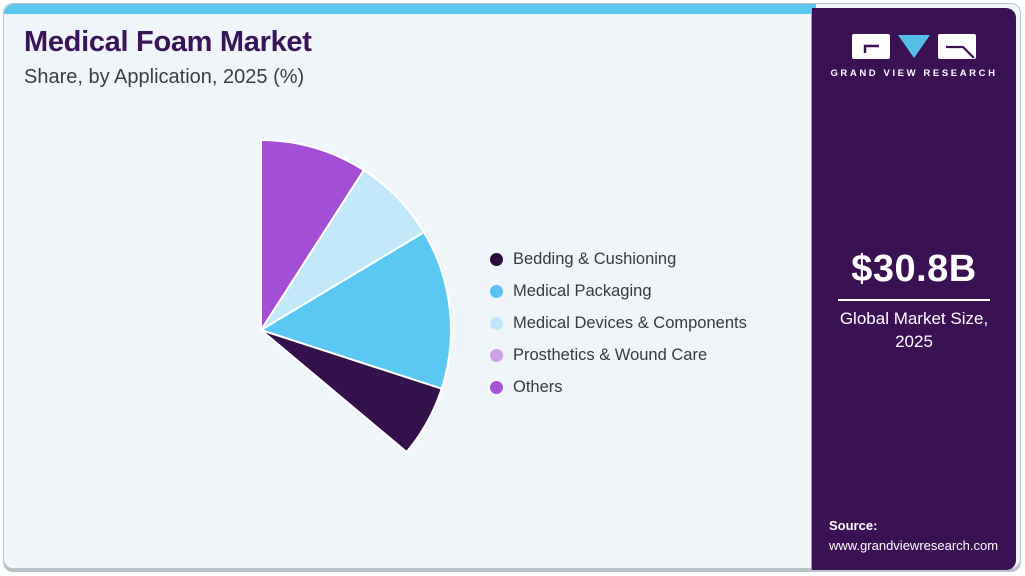 The width and height of the screenshot is (1025, 576). Describe the element at coordinates (618, 387) in the screenshot. I see `legend-item: Others` at that location.